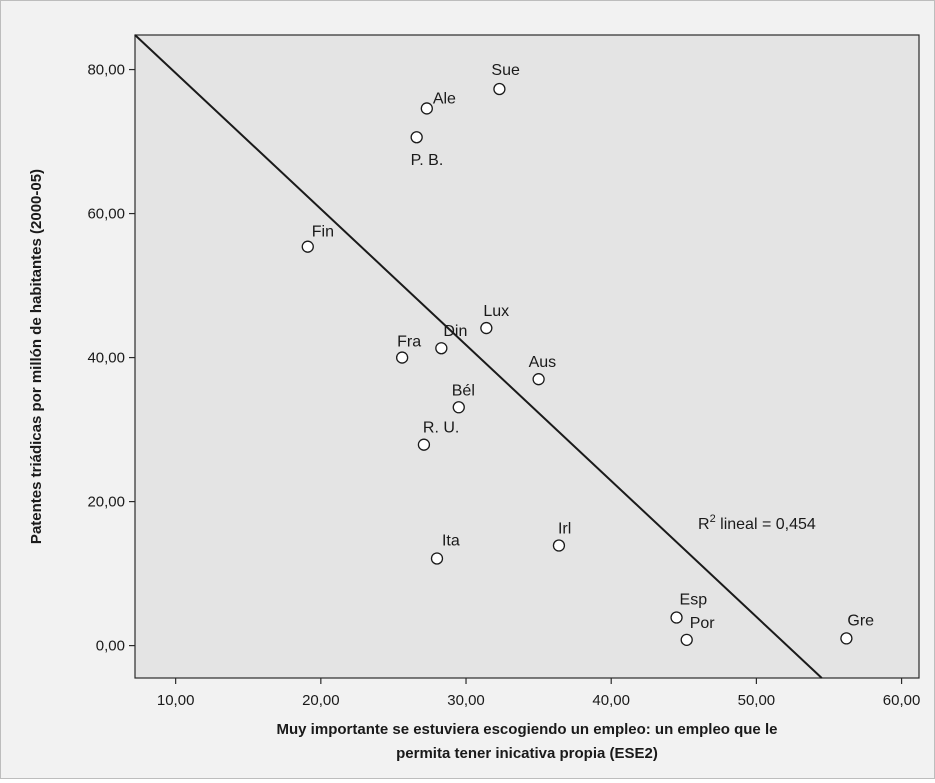 This screenshot has width=935, height=783. I want to click on point-label: Irl, so click(564, 529).